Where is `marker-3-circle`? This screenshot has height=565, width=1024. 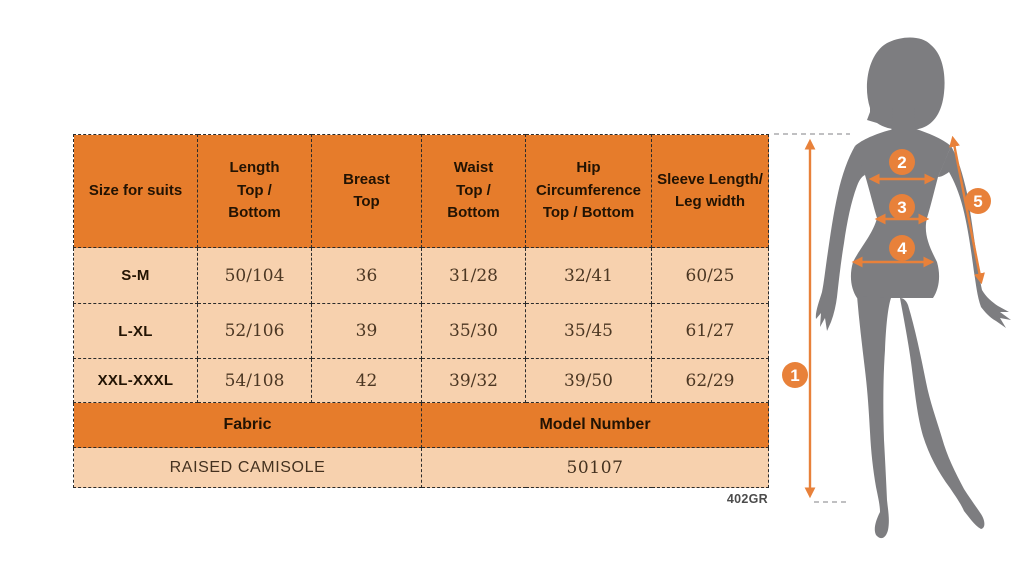 marker-3-circle is located at coordinates (902, 207).